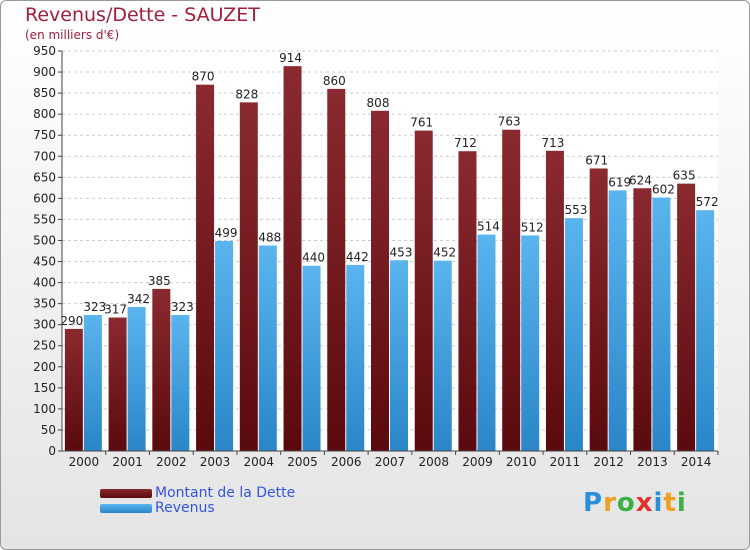 The image size is (750, 550). Describe the element at coordinates (115, 310) in the screenshot. I see `data-label: 317` at that location.